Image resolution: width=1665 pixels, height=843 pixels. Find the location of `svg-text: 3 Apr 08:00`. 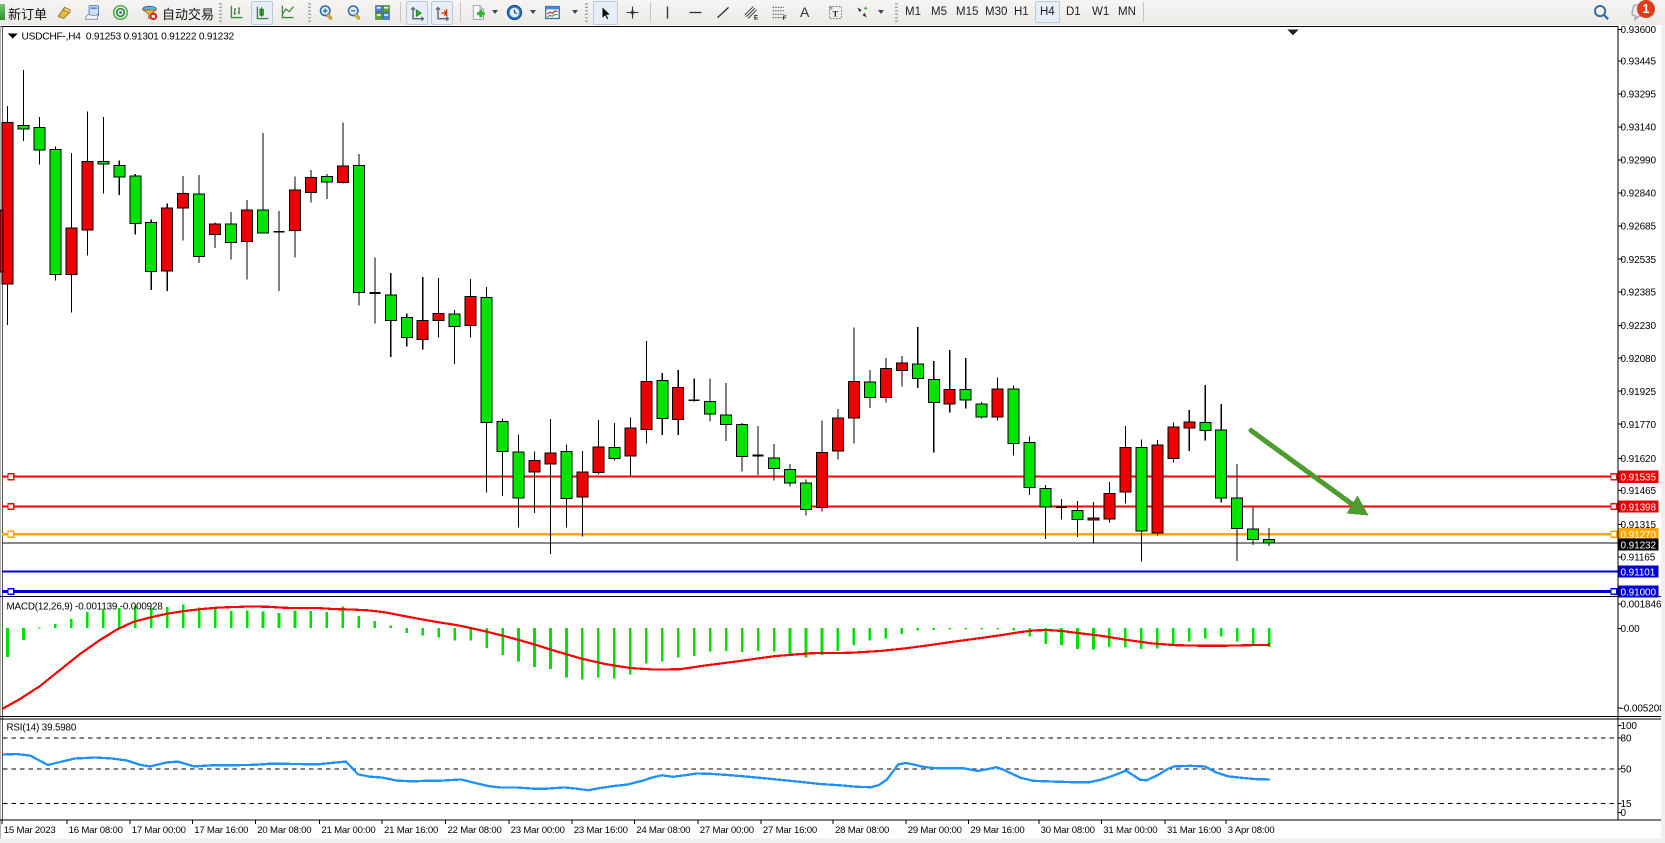

svg-text: 3 Apr 08:00 is located at coordinates (1251, 830).